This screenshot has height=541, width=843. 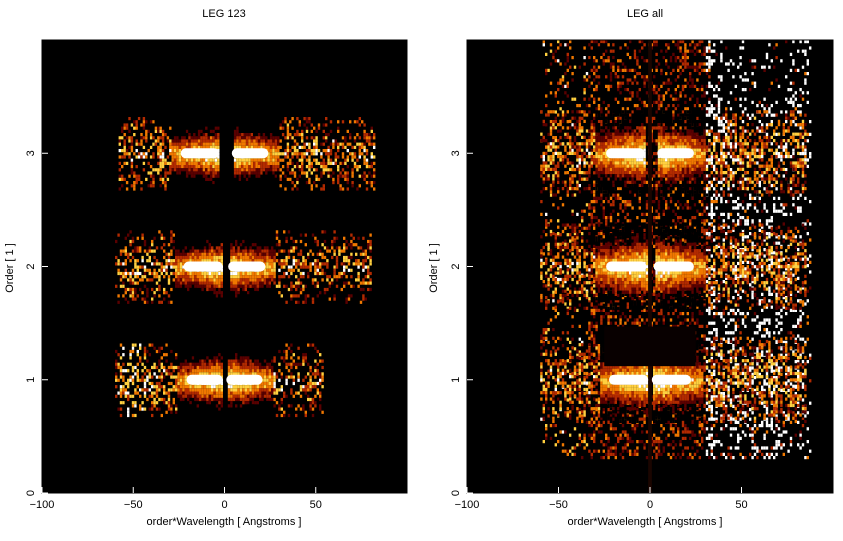 What do you see at coordinates (204, 379) in the screenshot?
I see `band-core-left` at bounding box center [204, 379].